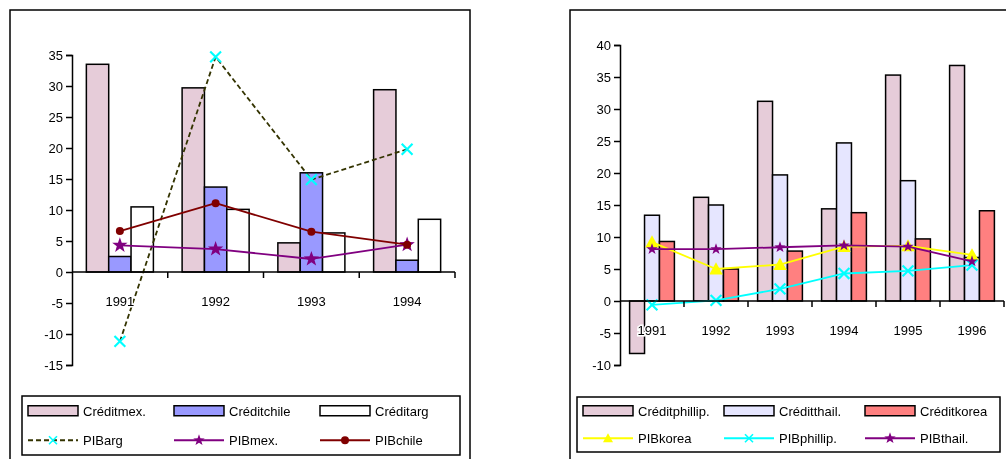  I want to click on x-tick-label: 1995, so click(908, 330).